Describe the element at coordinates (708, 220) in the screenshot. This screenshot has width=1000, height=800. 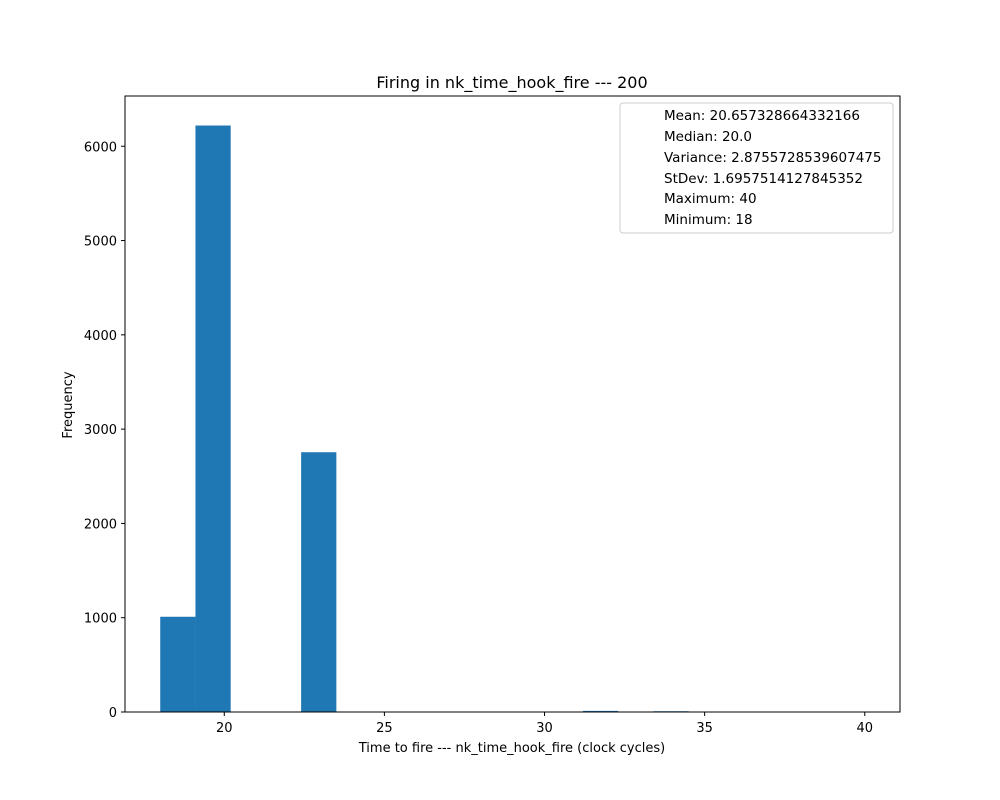
I see `legend-entry-minimum: Minimum: 18` at that location.